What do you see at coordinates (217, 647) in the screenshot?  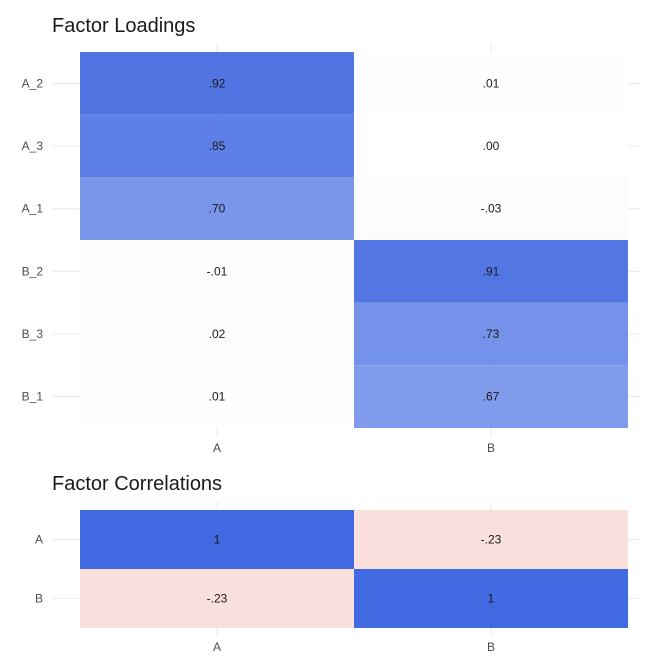 I see `correlations-x-tick: A` at bounding box center [217, 647].